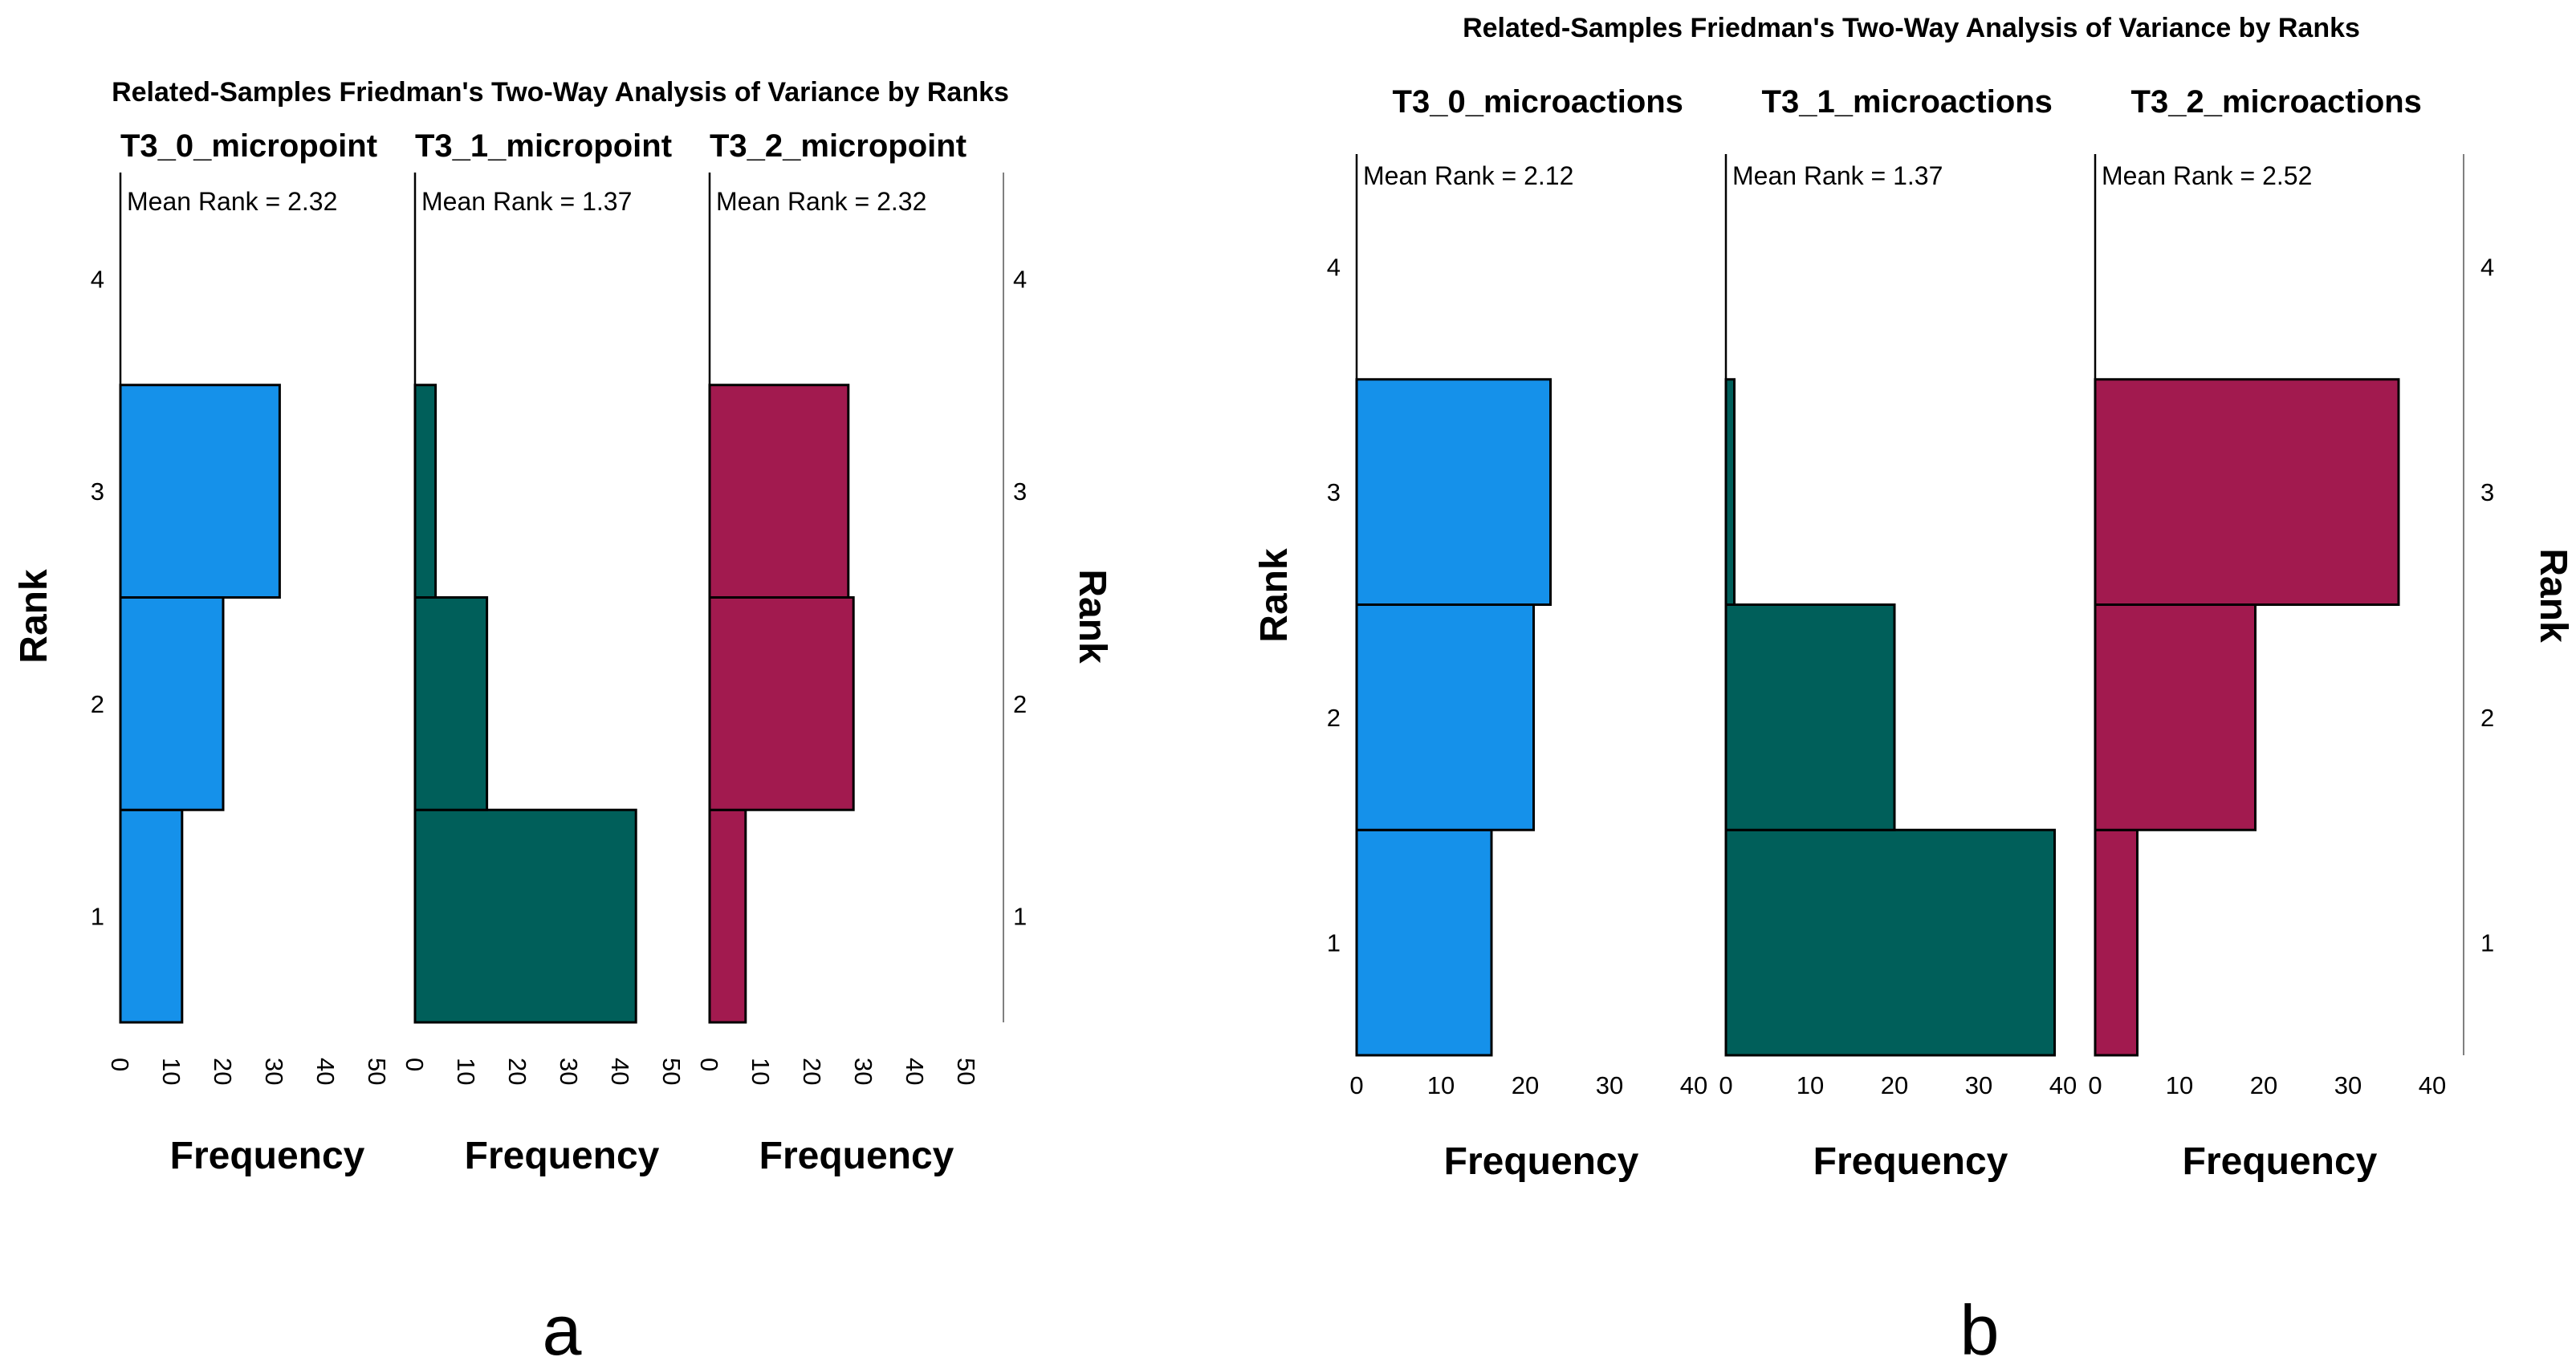 The height and width of the screenshot is (1361, 2576). Describe the element at coordinates (1908, 102) in the screenshot. I see `series-header: T3_1_microactions` at that location.